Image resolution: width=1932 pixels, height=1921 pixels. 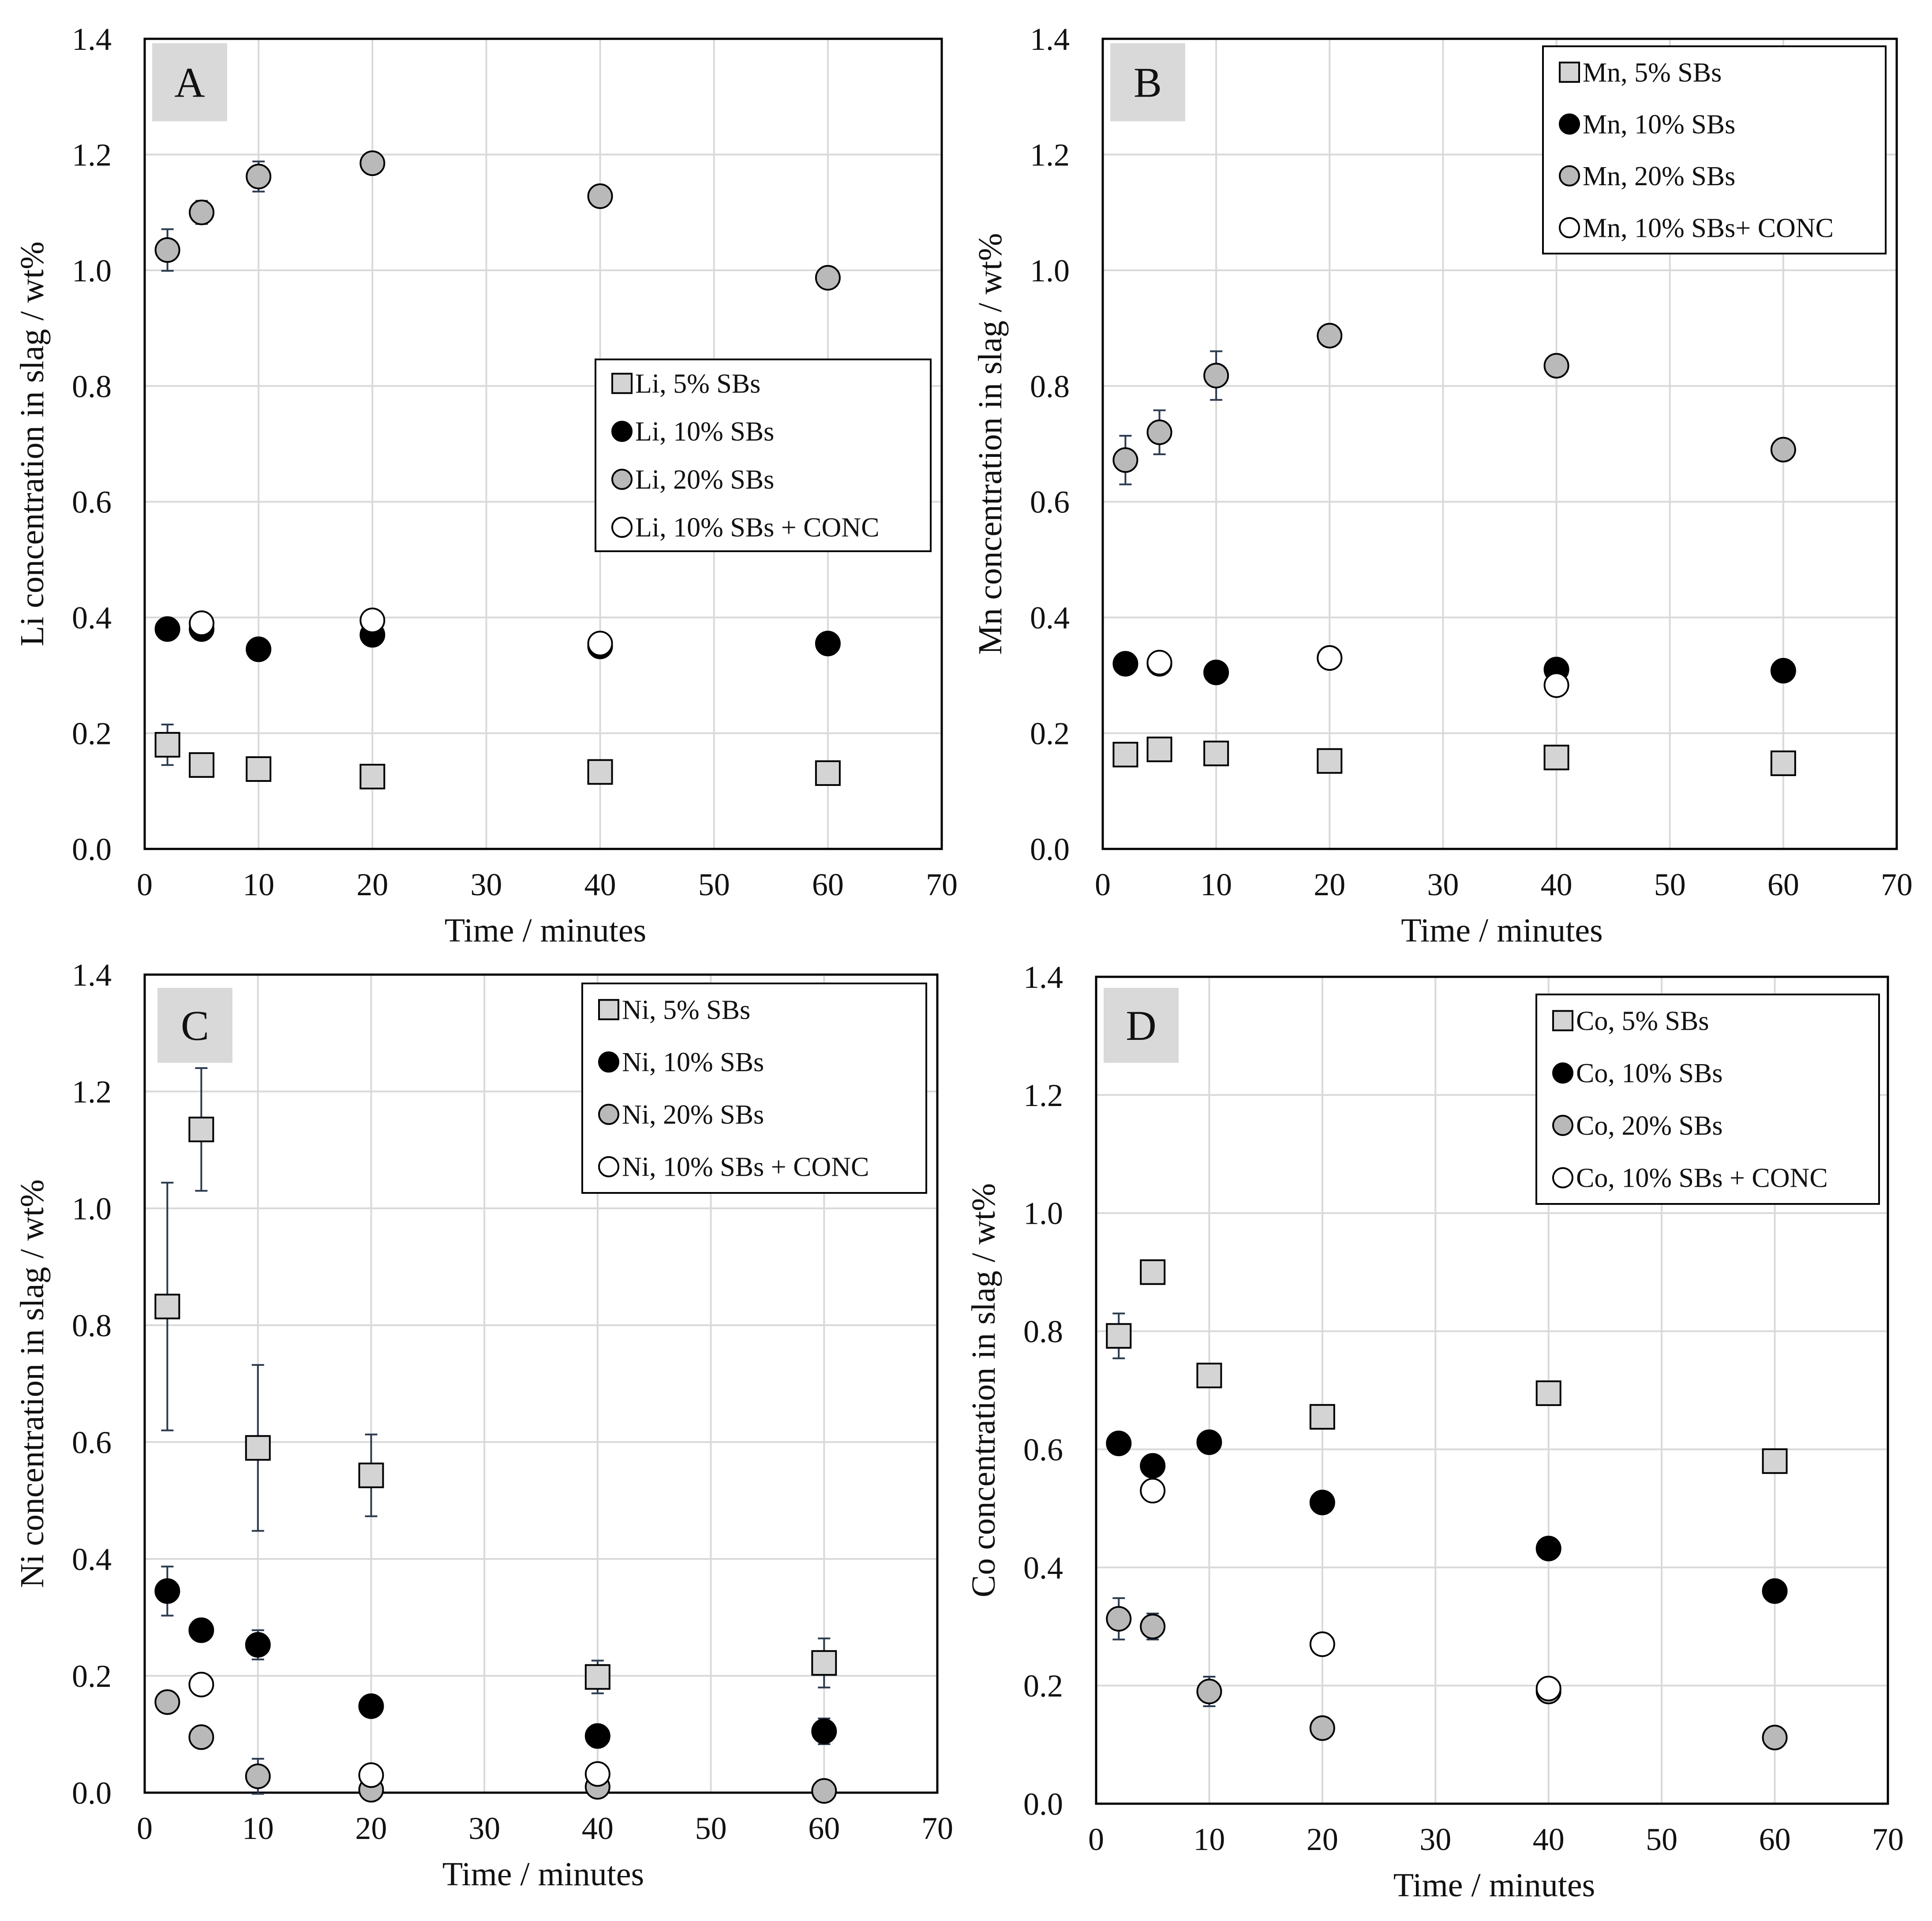 I want to click on y-axis-label: Ni concentration in slag / wt%, so click(x=33, y=1383).